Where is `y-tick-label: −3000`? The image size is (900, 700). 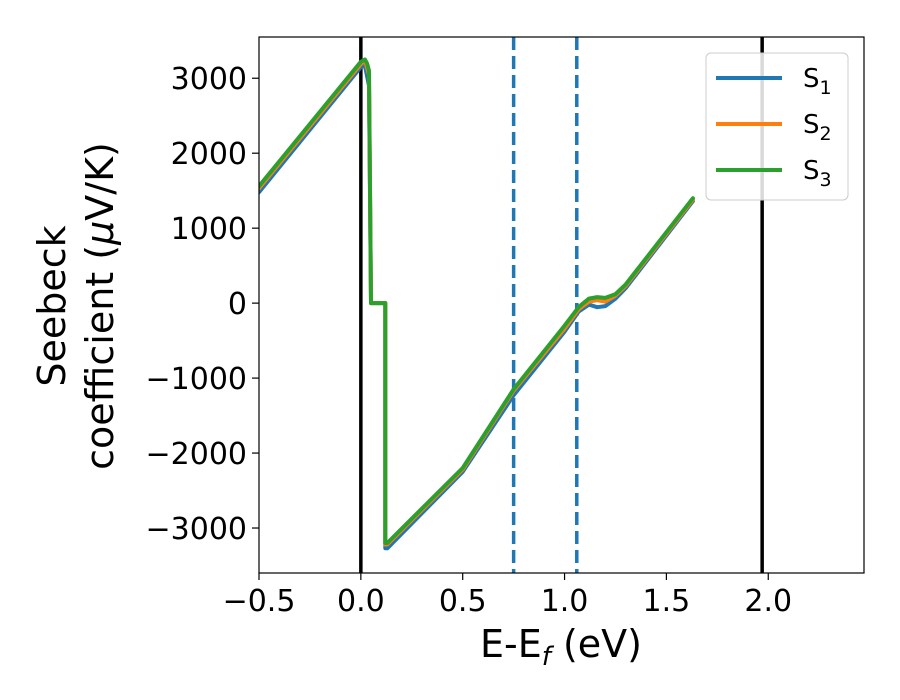
y-tick-label: −3000 is located at coordinates (196, 529).